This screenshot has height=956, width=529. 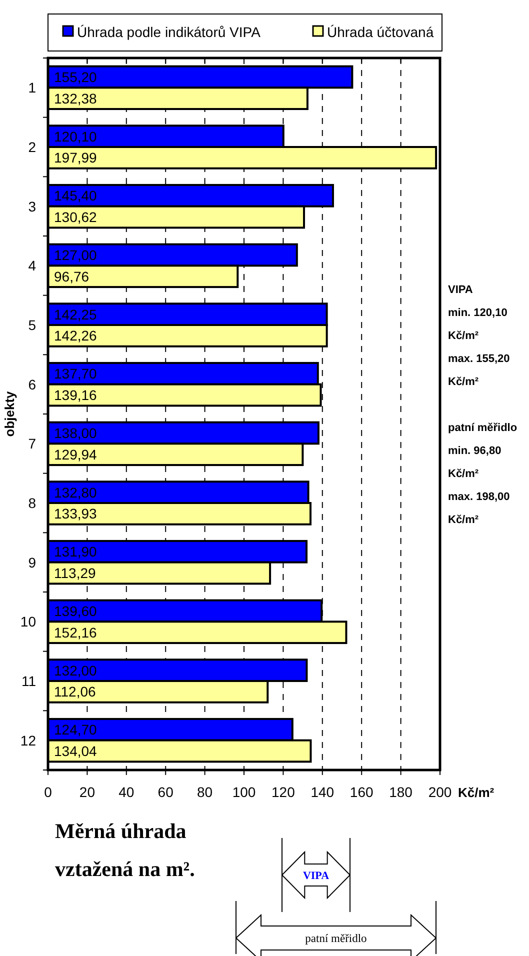 I want to click on y-axis-title: objekty, so click(x=9, y=413).